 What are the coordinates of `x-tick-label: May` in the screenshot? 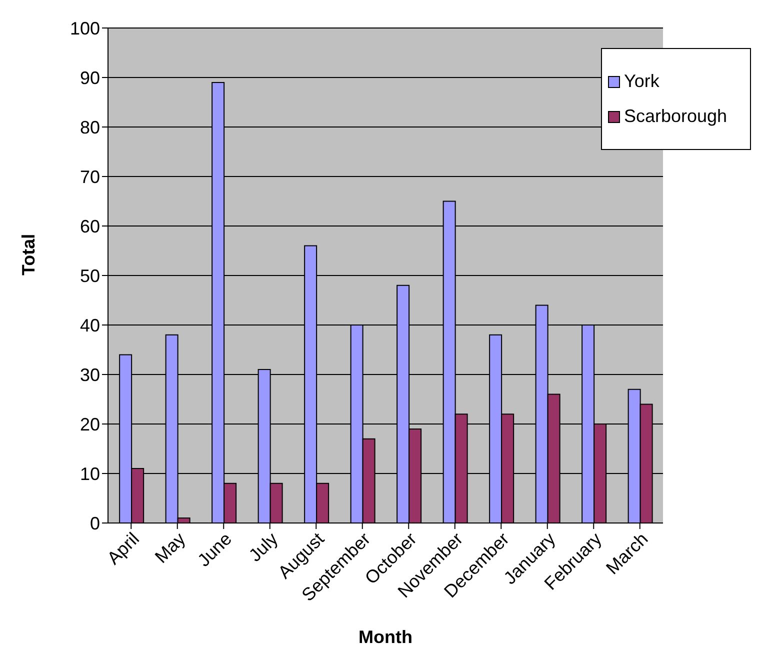 It's located at (170, 547).